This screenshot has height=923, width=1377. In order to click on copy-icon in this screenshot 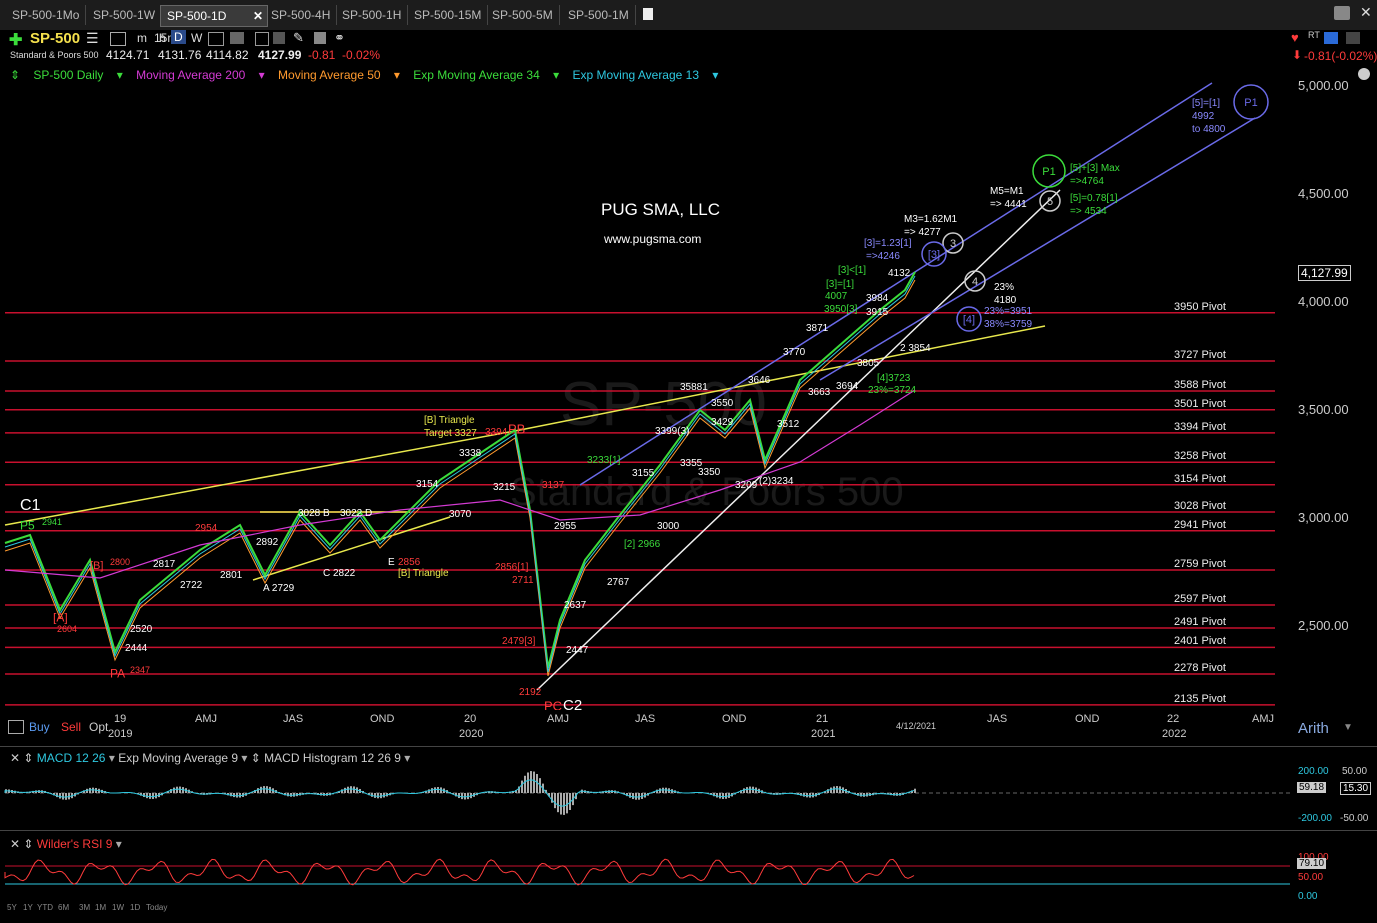, I will do `click(320, 38)`.